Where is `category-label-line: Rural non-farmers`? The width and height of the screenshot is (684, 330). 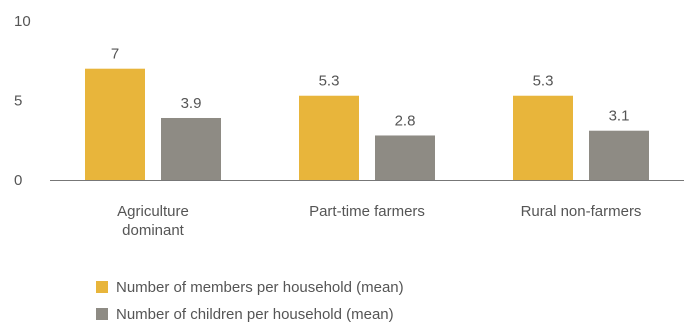 category-label-line: Rural non-farmers is located at coordinates (581, 211).